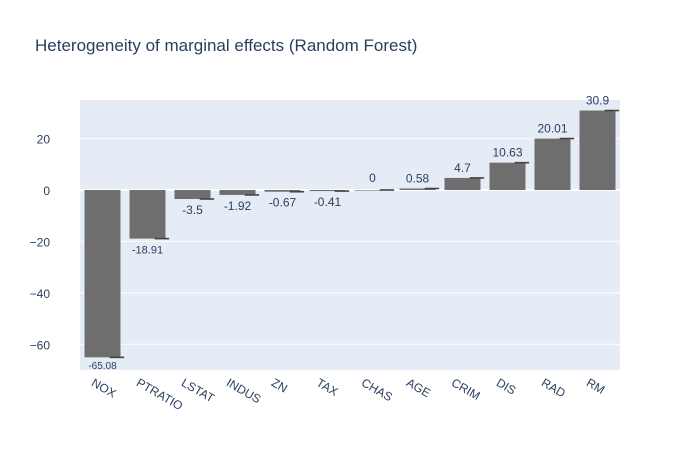  I want to click on data-label: 0, so click(372, 178).